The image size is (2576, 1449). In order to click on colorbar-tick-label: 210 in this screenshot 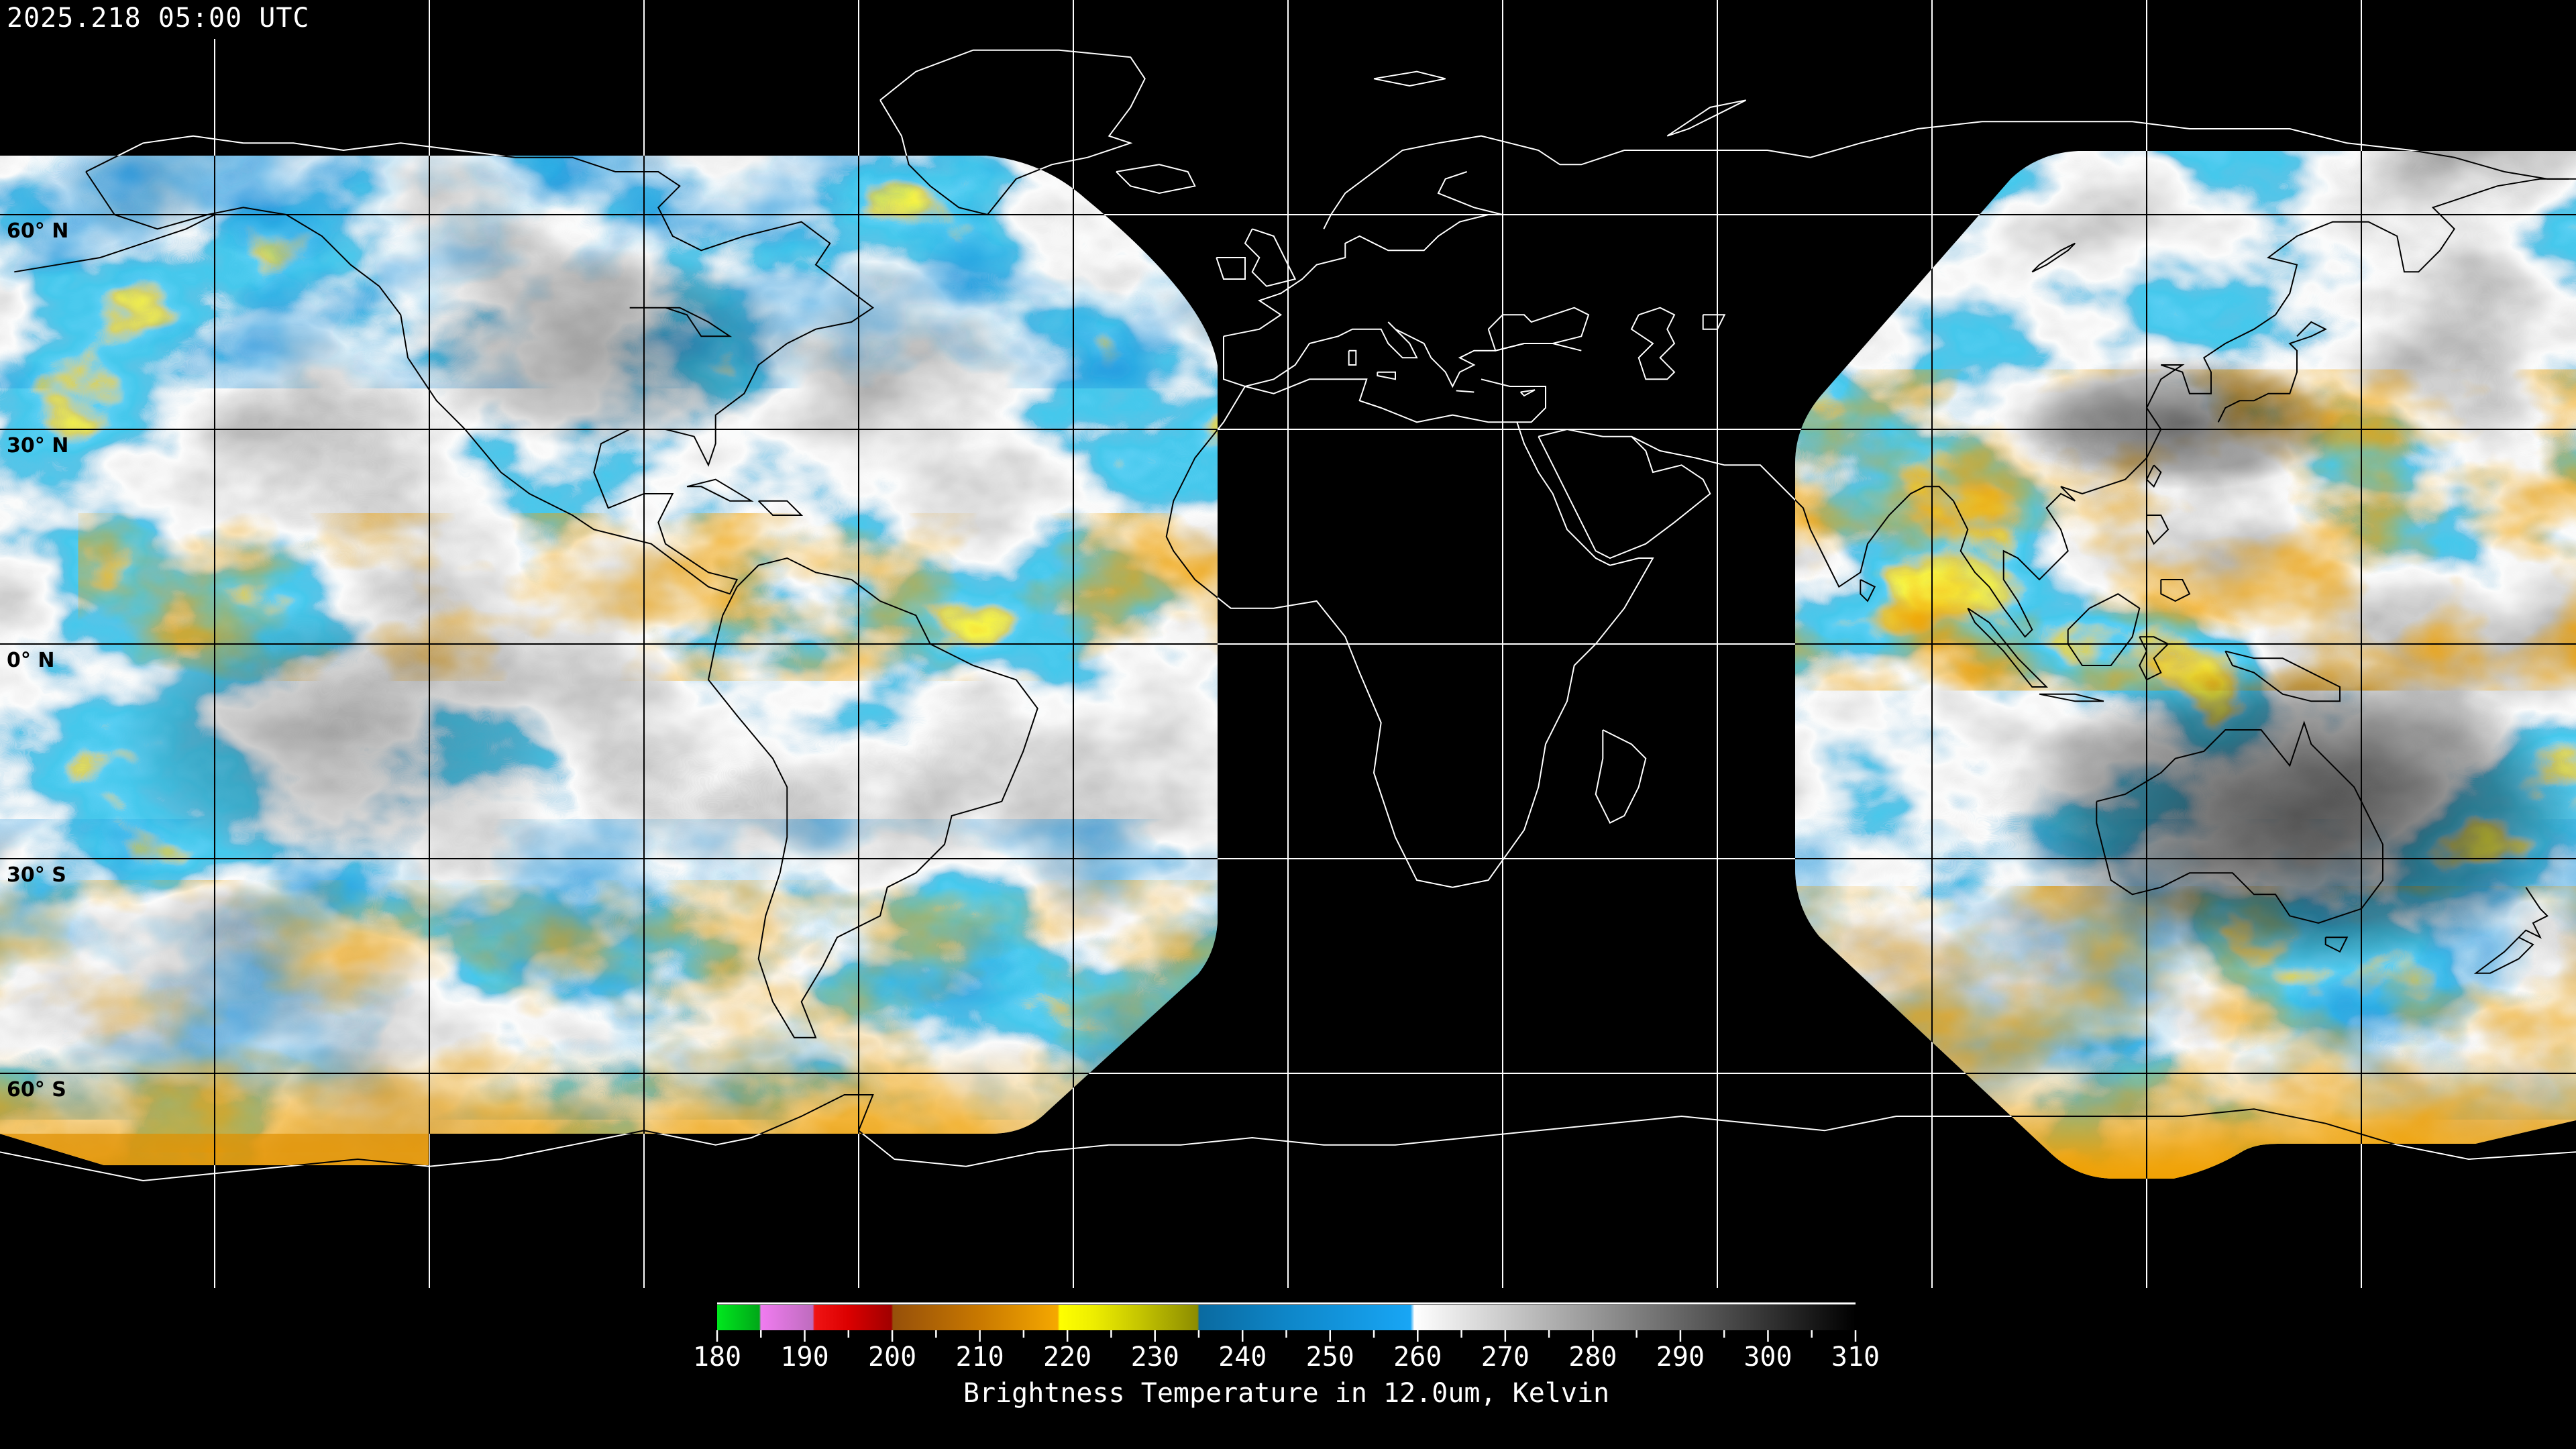, I will do `click(979, 1357)`.